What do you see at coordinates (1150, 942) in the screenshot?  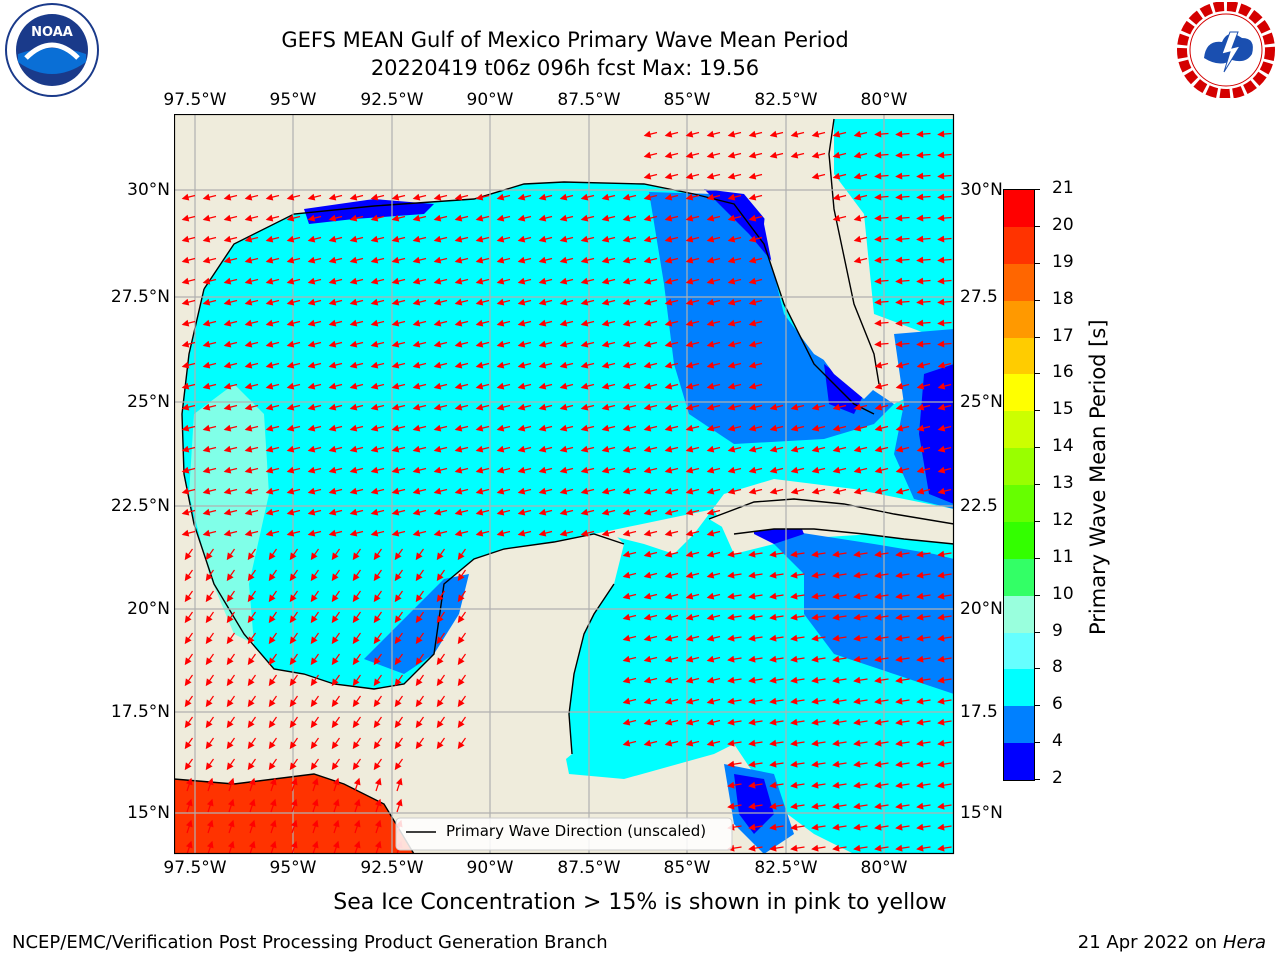 I see `footer-date-text: 21 Apr 2022 on` at bounding box center [1150, 942].